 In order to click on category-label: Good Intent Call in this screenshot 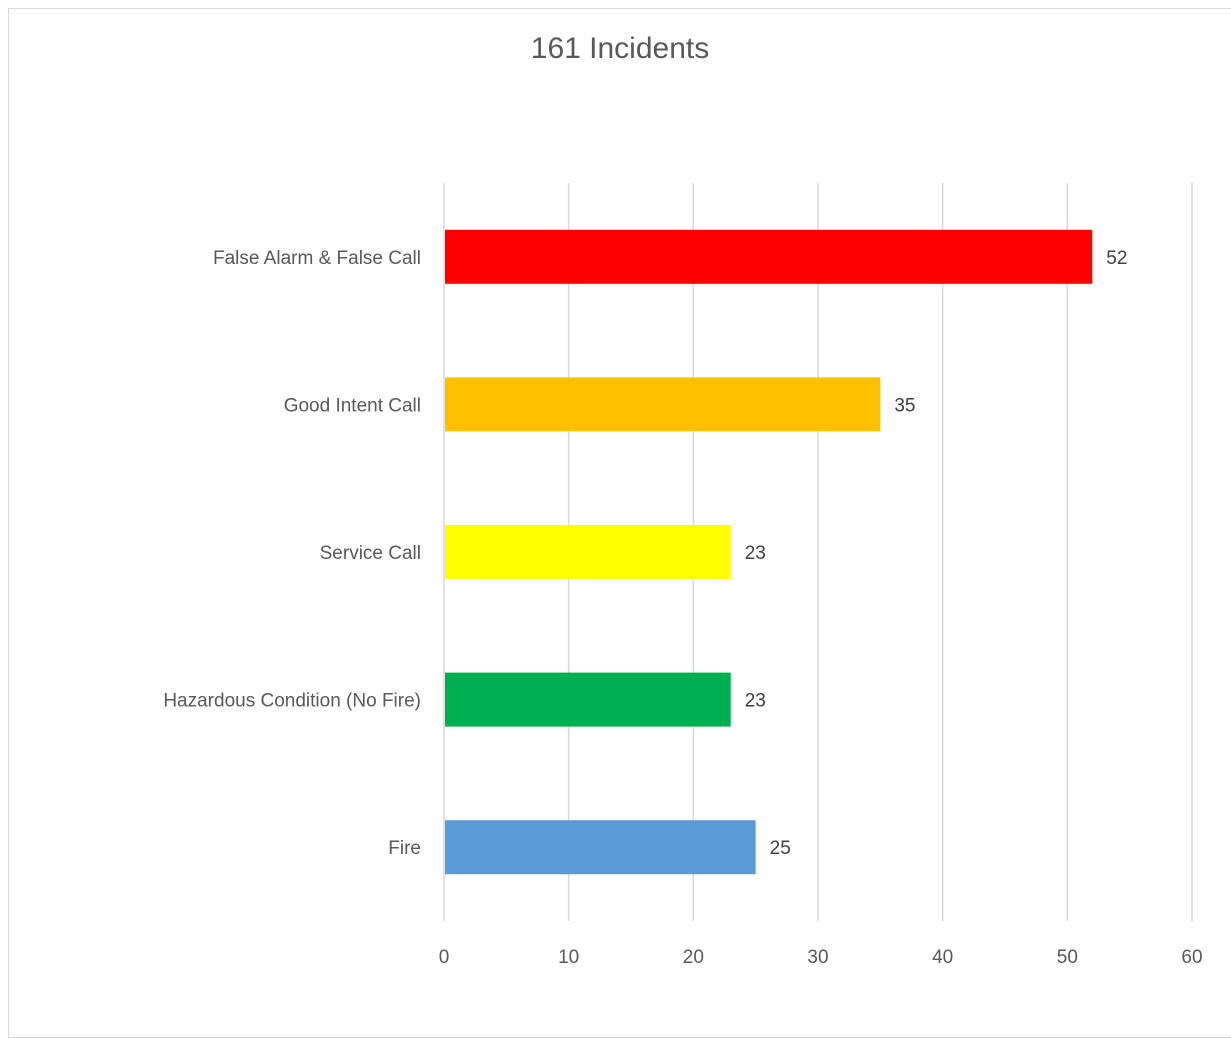, I will do `click(352, 405)`.